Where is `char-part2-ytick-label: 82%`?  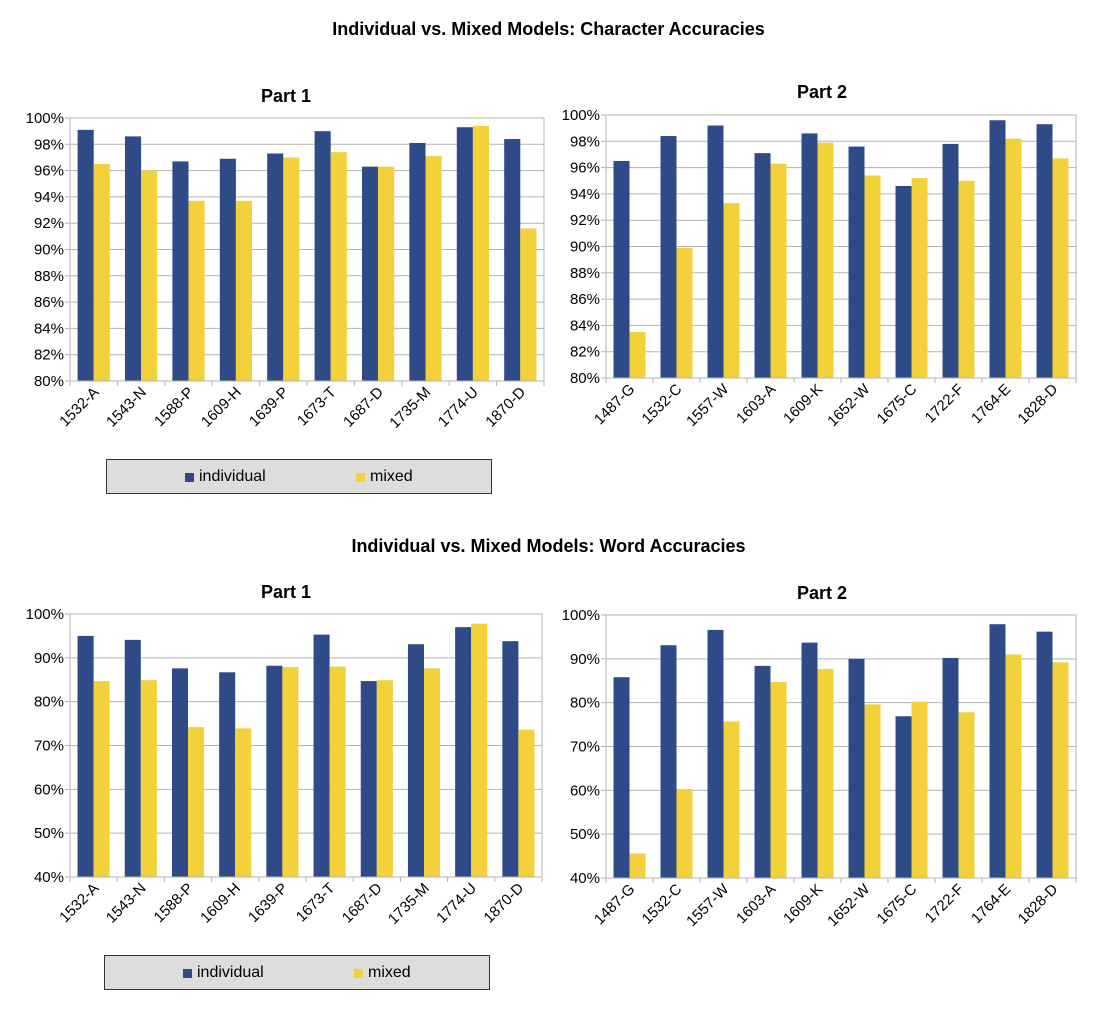
char-part2-ytick-label: 82% is located at coordinates (585, 352).